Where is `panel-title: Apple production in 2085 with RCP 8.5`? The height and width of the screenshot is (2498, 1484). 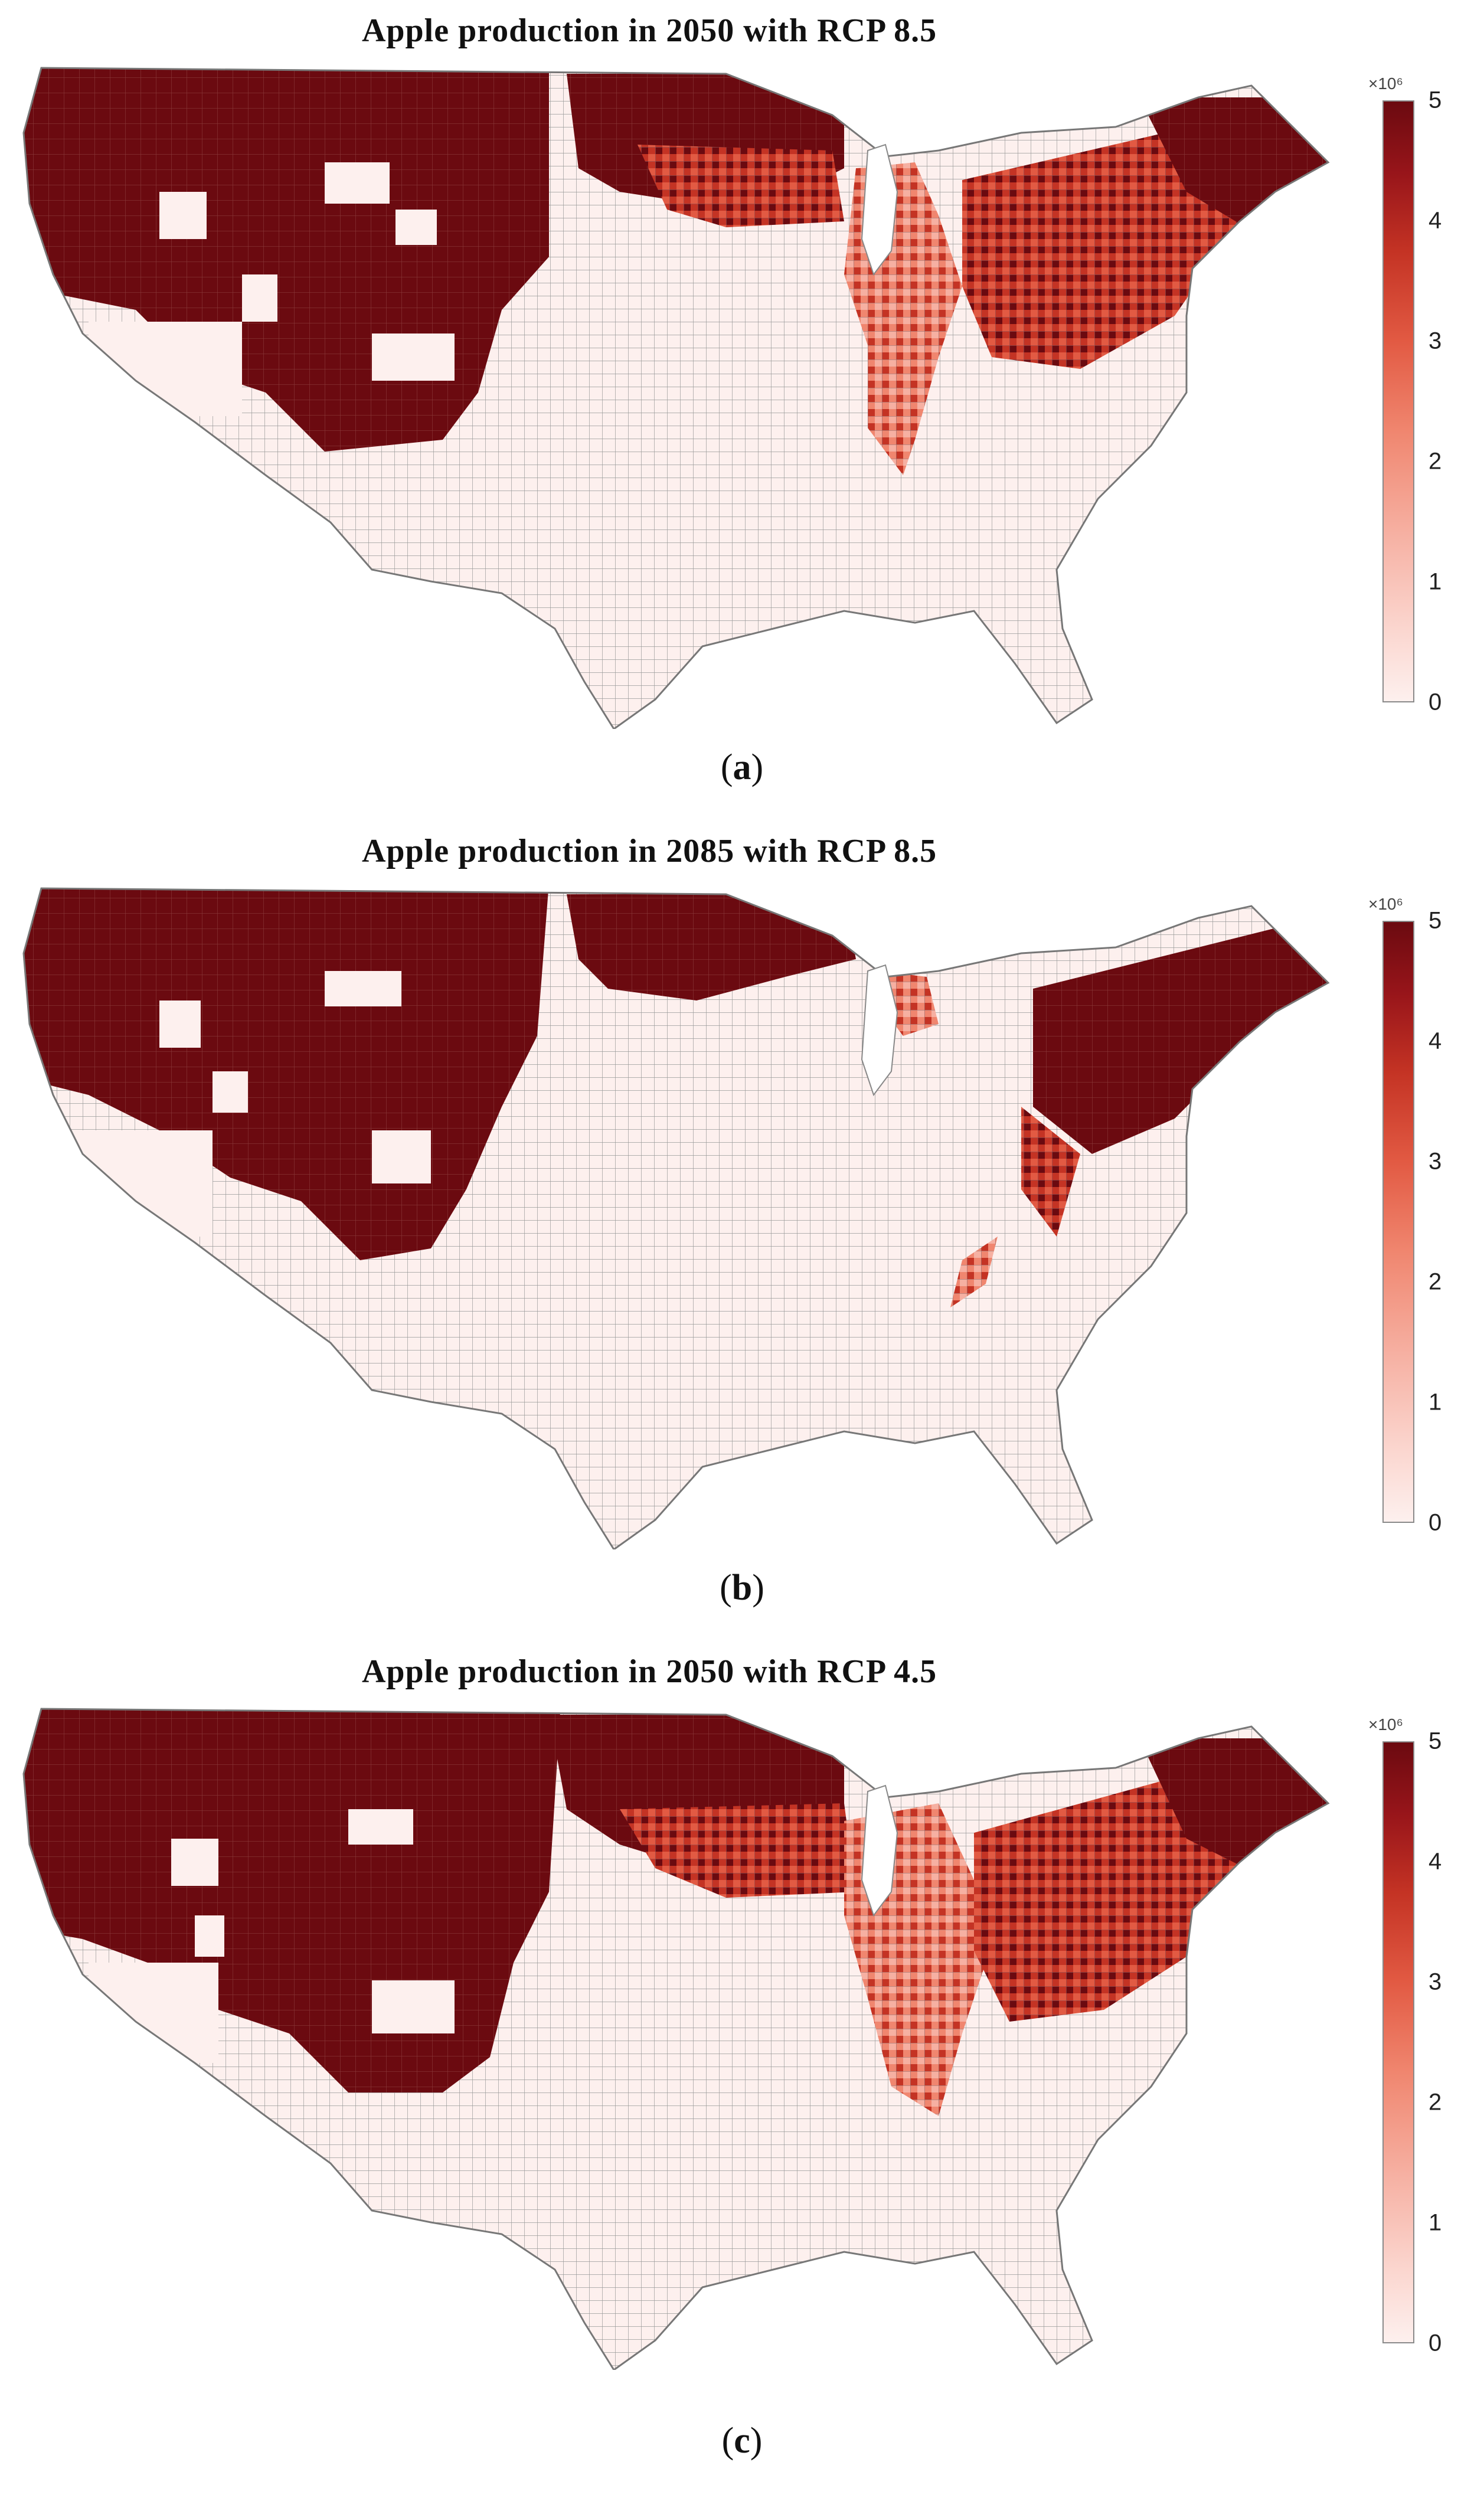 panel-title: Apple production in 2085 with RCP 8.5 is located at coordinates (649, 851).